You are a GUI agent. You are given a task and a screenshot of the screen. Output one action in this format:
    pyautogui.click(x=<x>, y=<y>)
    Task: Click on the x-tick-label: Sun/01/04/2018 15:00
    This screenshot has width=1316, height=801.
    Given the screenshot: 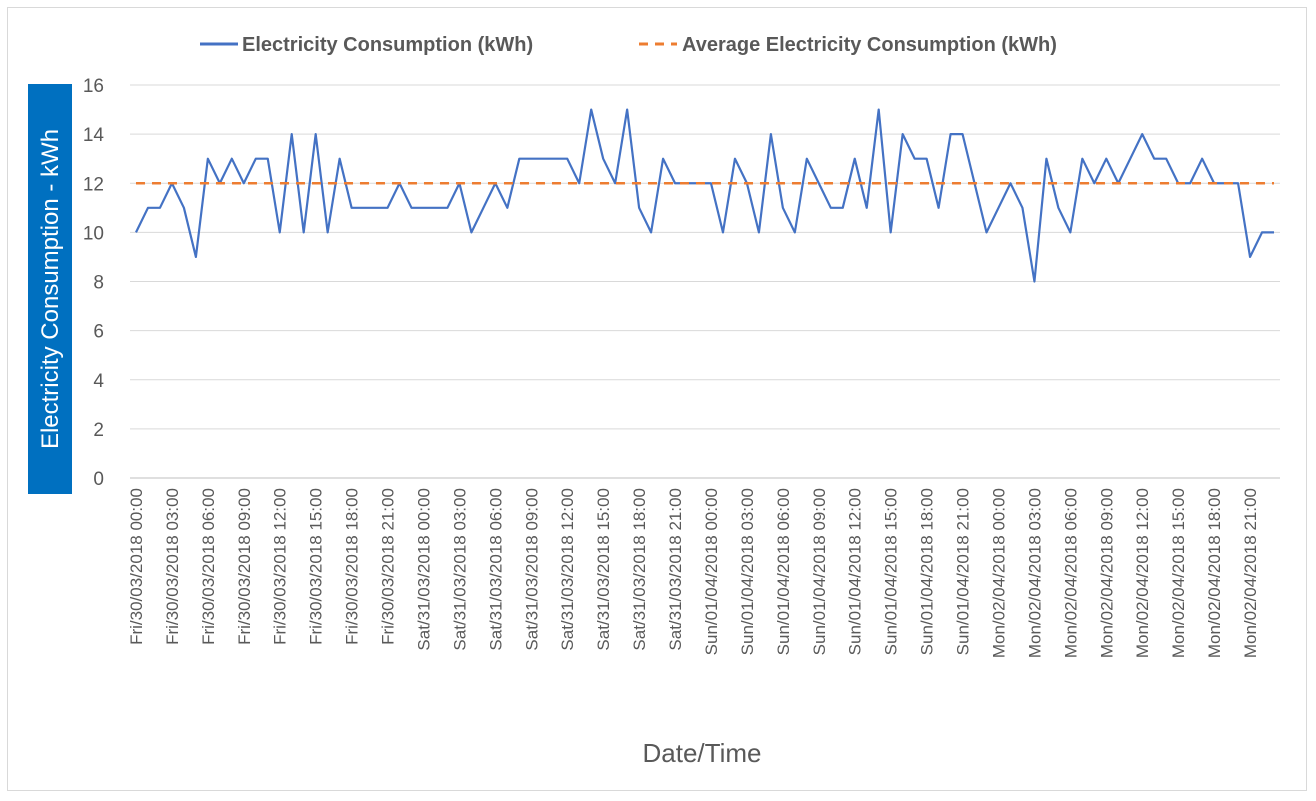 What is the action you would take?
    pyautogui.click(x=891, y=571)
    